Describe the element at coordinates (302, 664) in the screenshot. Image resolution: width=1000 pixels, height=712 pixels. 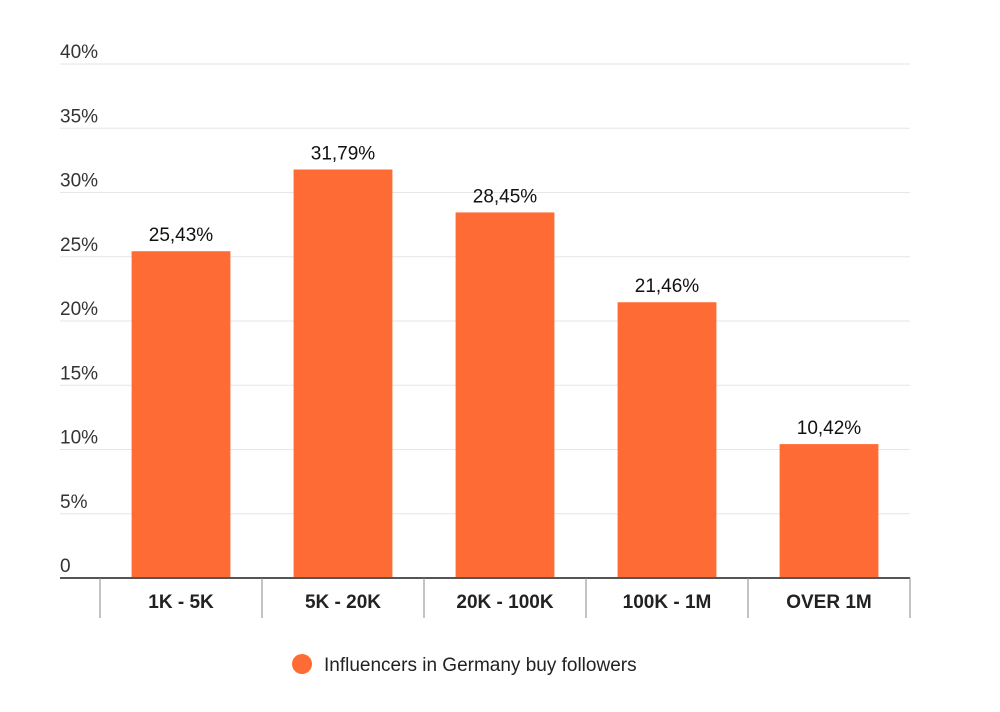
I see `legend-swatch` at that location.